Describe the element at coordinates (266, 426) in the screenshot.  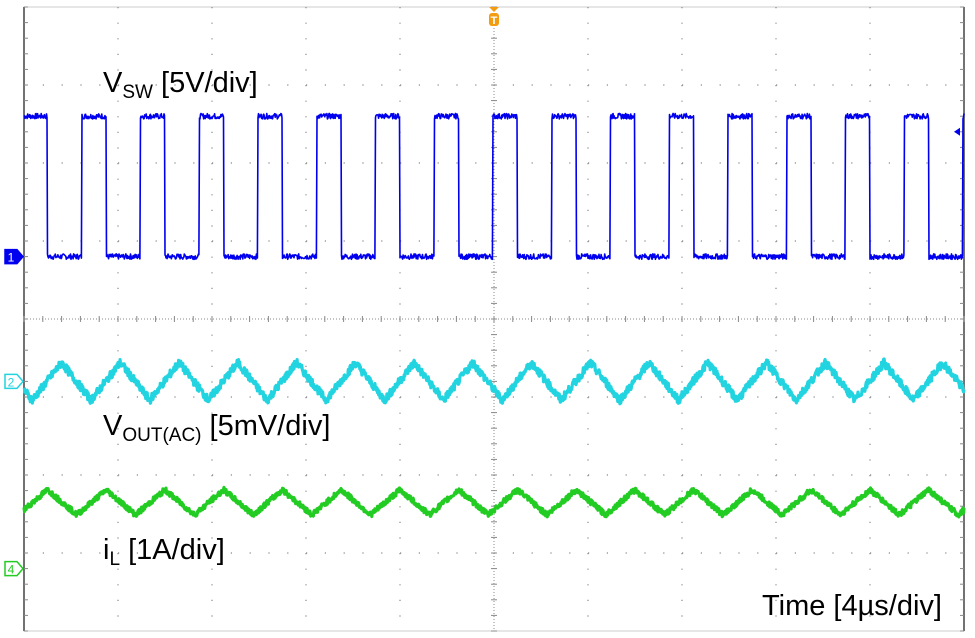
I see `vout-label-scale: [5mV/div]` at that location.